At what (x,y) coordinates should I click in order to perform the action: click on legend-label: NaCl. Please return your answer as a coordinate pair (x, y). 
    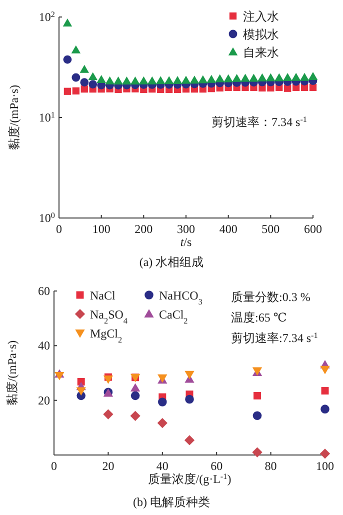
    Looking at the image, I should click on (103, 295).